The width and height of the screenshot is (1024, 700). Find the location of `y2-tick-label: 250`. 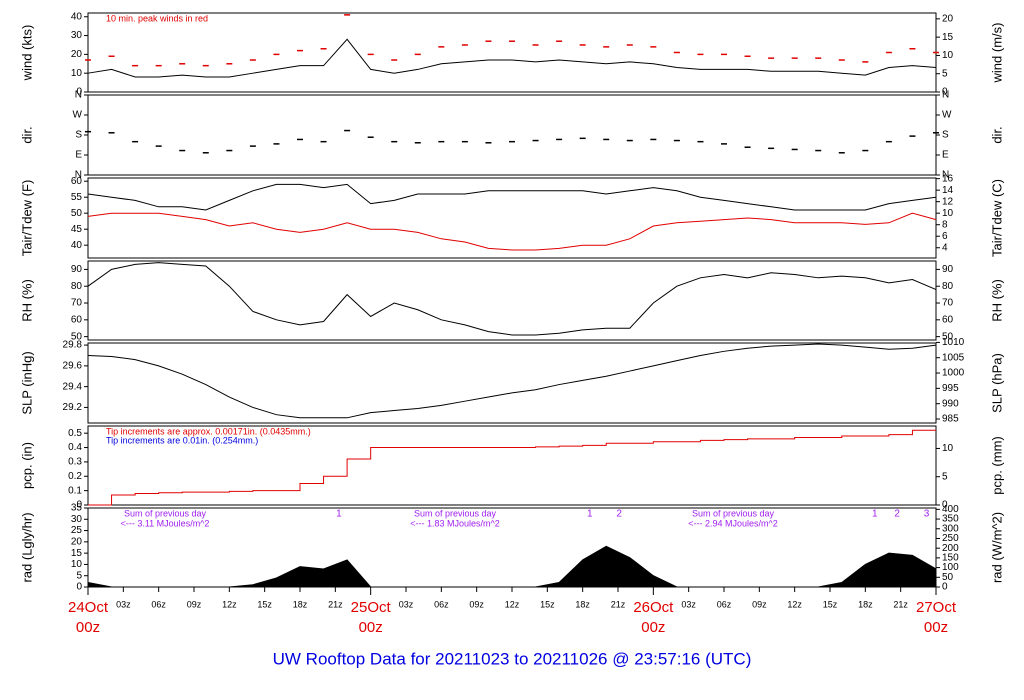

y2-tick-label: 250 is located at coordinates (950, 538).